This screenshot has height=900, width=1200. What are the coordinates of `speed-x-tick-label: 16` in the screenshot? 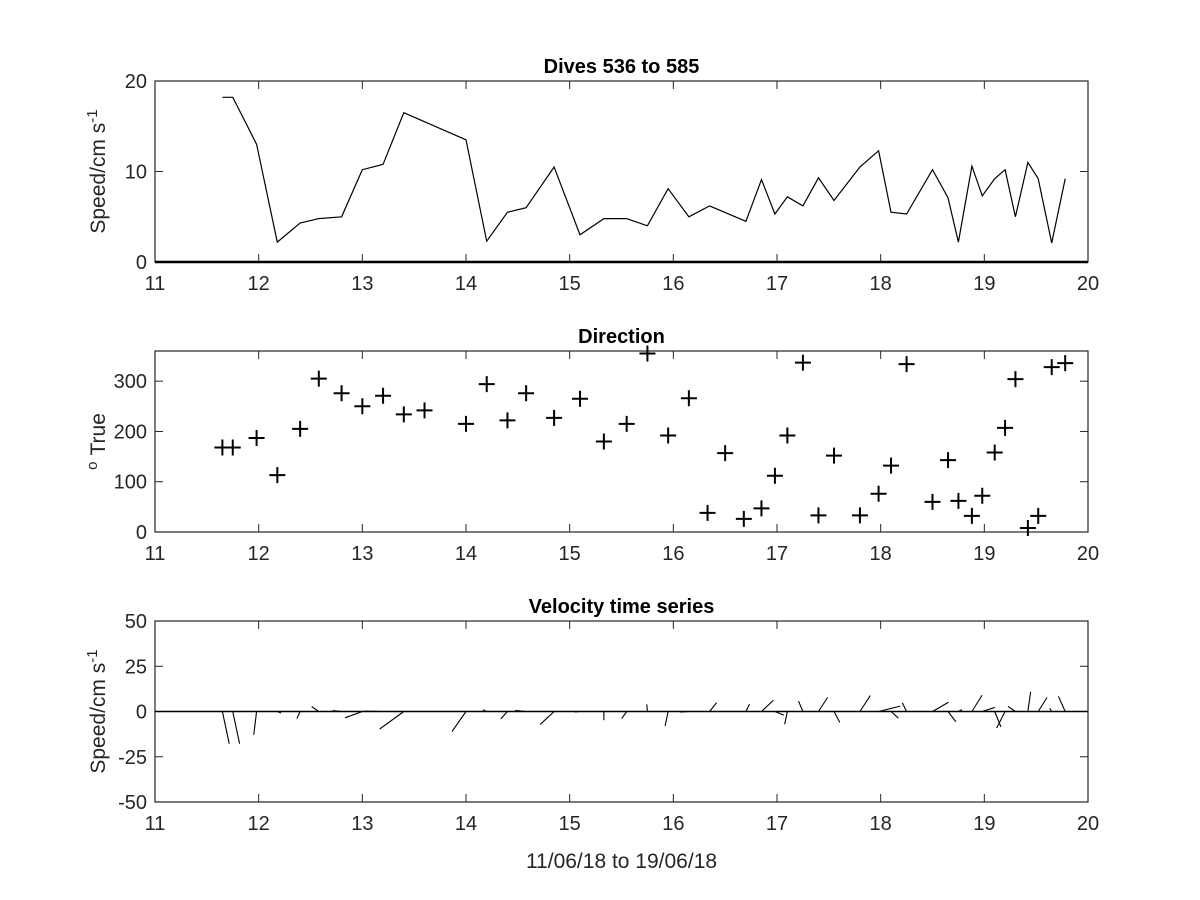 It's located at (673, 284).